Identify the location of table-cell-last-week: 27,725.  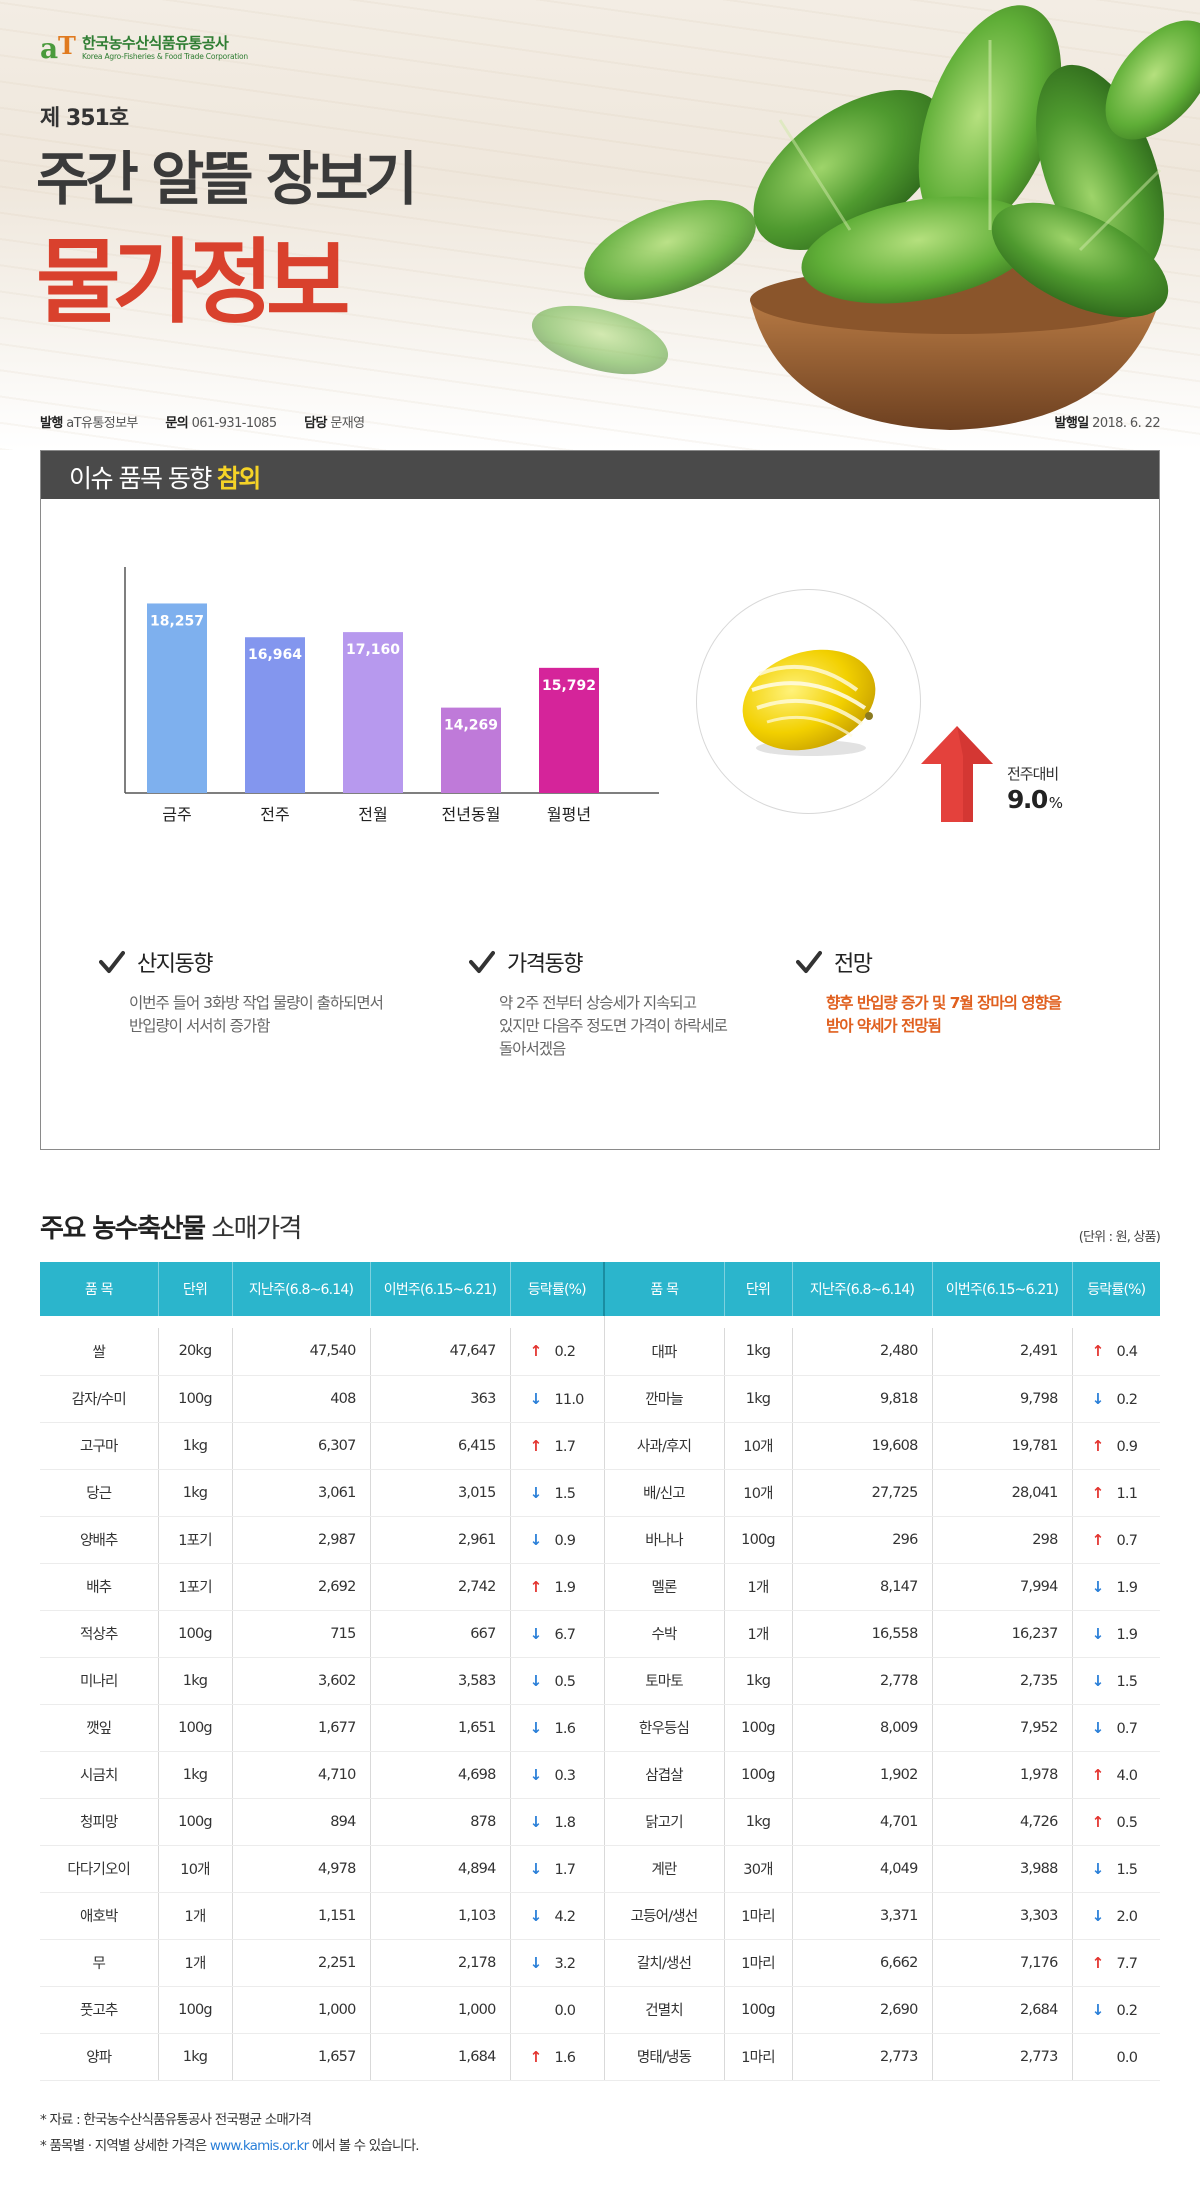
(861, 1493).